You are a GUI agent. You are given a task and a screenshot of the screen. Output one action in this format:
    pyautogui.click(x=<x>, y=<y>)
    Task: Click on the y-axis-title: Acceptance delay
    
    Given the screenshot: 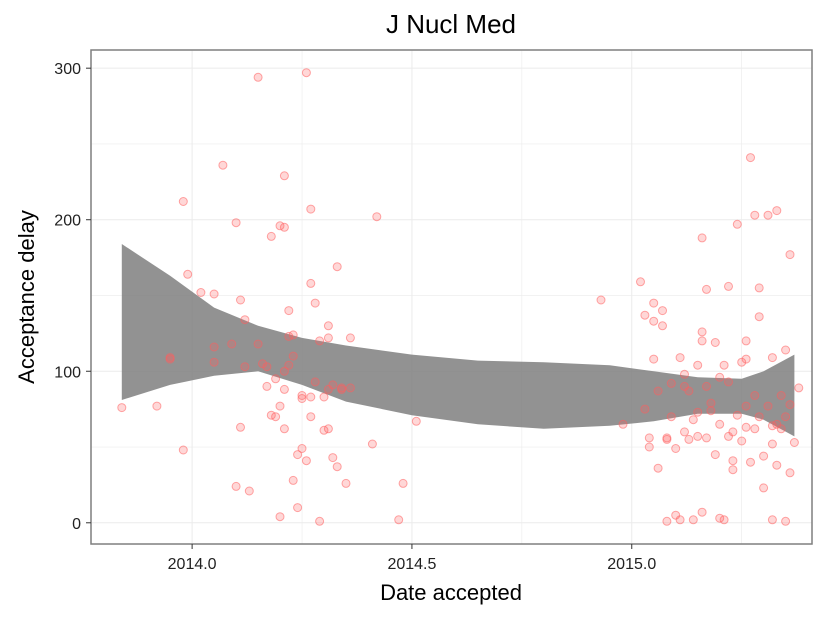 What is the action you would take?
    pyautogui.click(x=26, y=297)
    